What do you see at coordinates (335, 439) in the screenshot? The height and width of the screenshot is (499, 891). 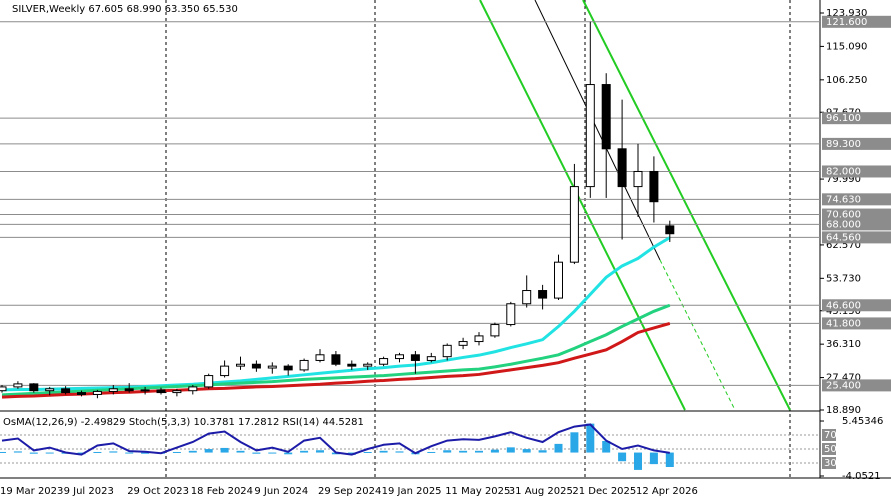 I see `rsi-line` at bounding box center [335, 439].